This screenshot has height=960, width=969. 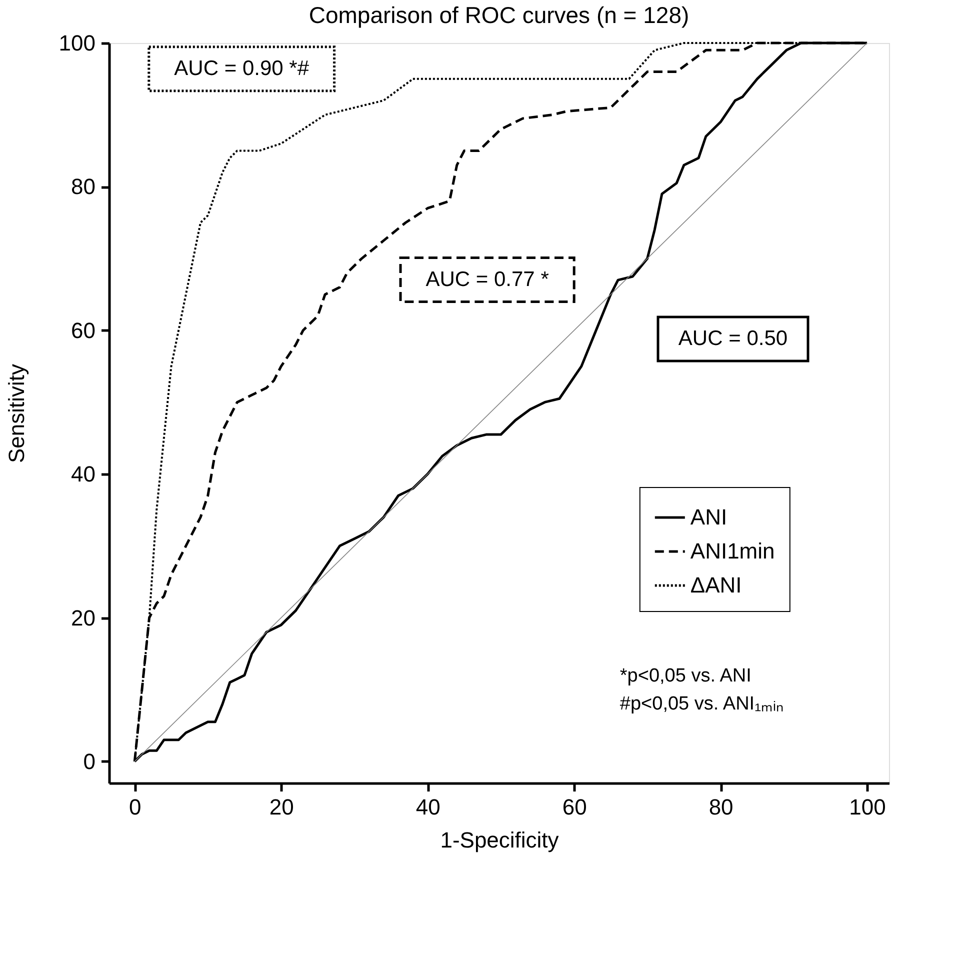 I want to click on x-tick-label: 60, so click(x=574, y=807).